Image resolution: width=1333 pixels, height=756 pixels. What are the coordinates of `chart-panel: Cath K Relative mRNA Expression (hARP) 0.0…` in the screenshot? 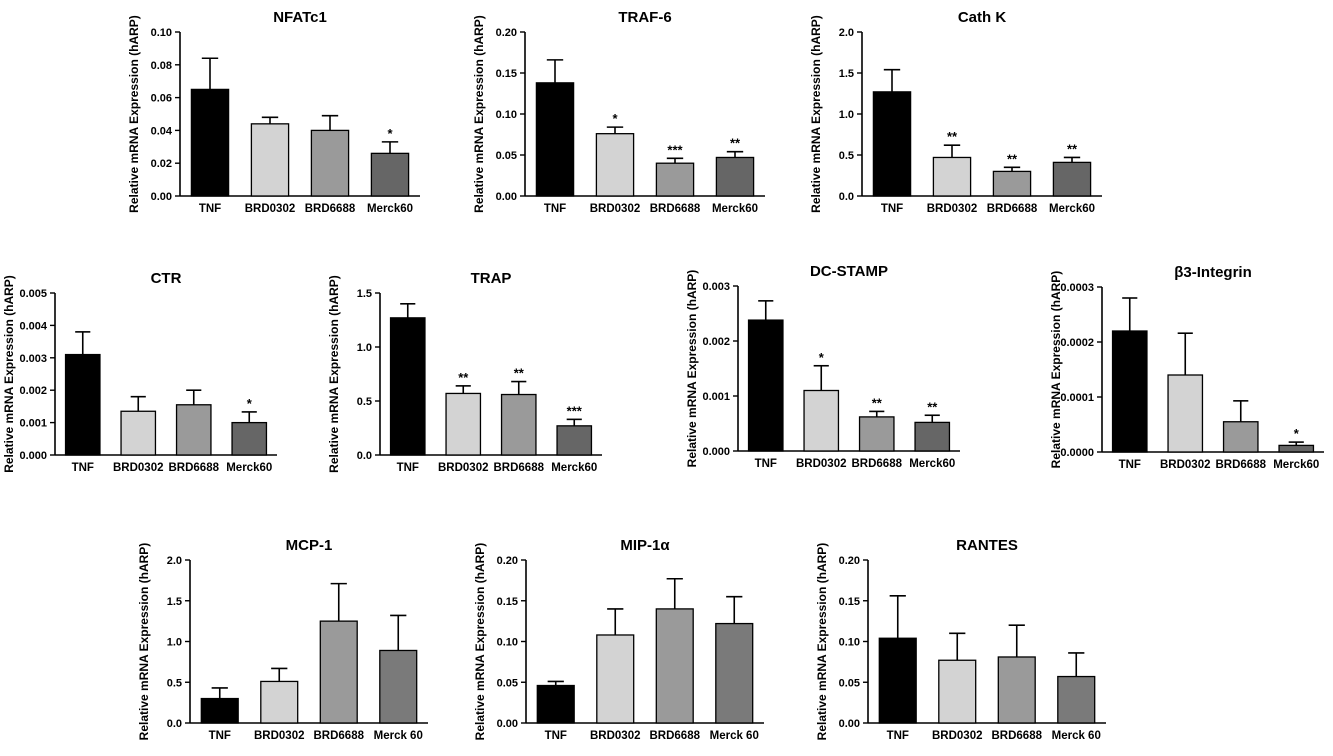 It's located at (955, 112).